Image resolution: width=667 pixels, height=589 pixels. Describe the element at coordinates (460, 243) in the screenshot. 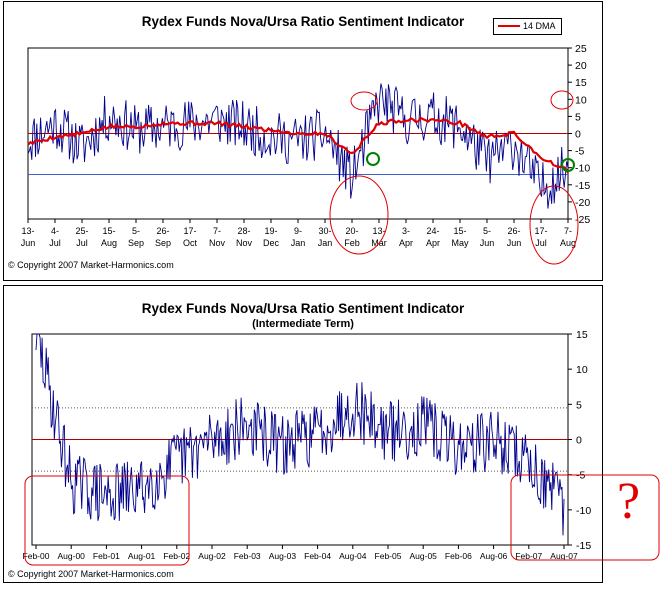

I see `x-tick-label: May` at that location.